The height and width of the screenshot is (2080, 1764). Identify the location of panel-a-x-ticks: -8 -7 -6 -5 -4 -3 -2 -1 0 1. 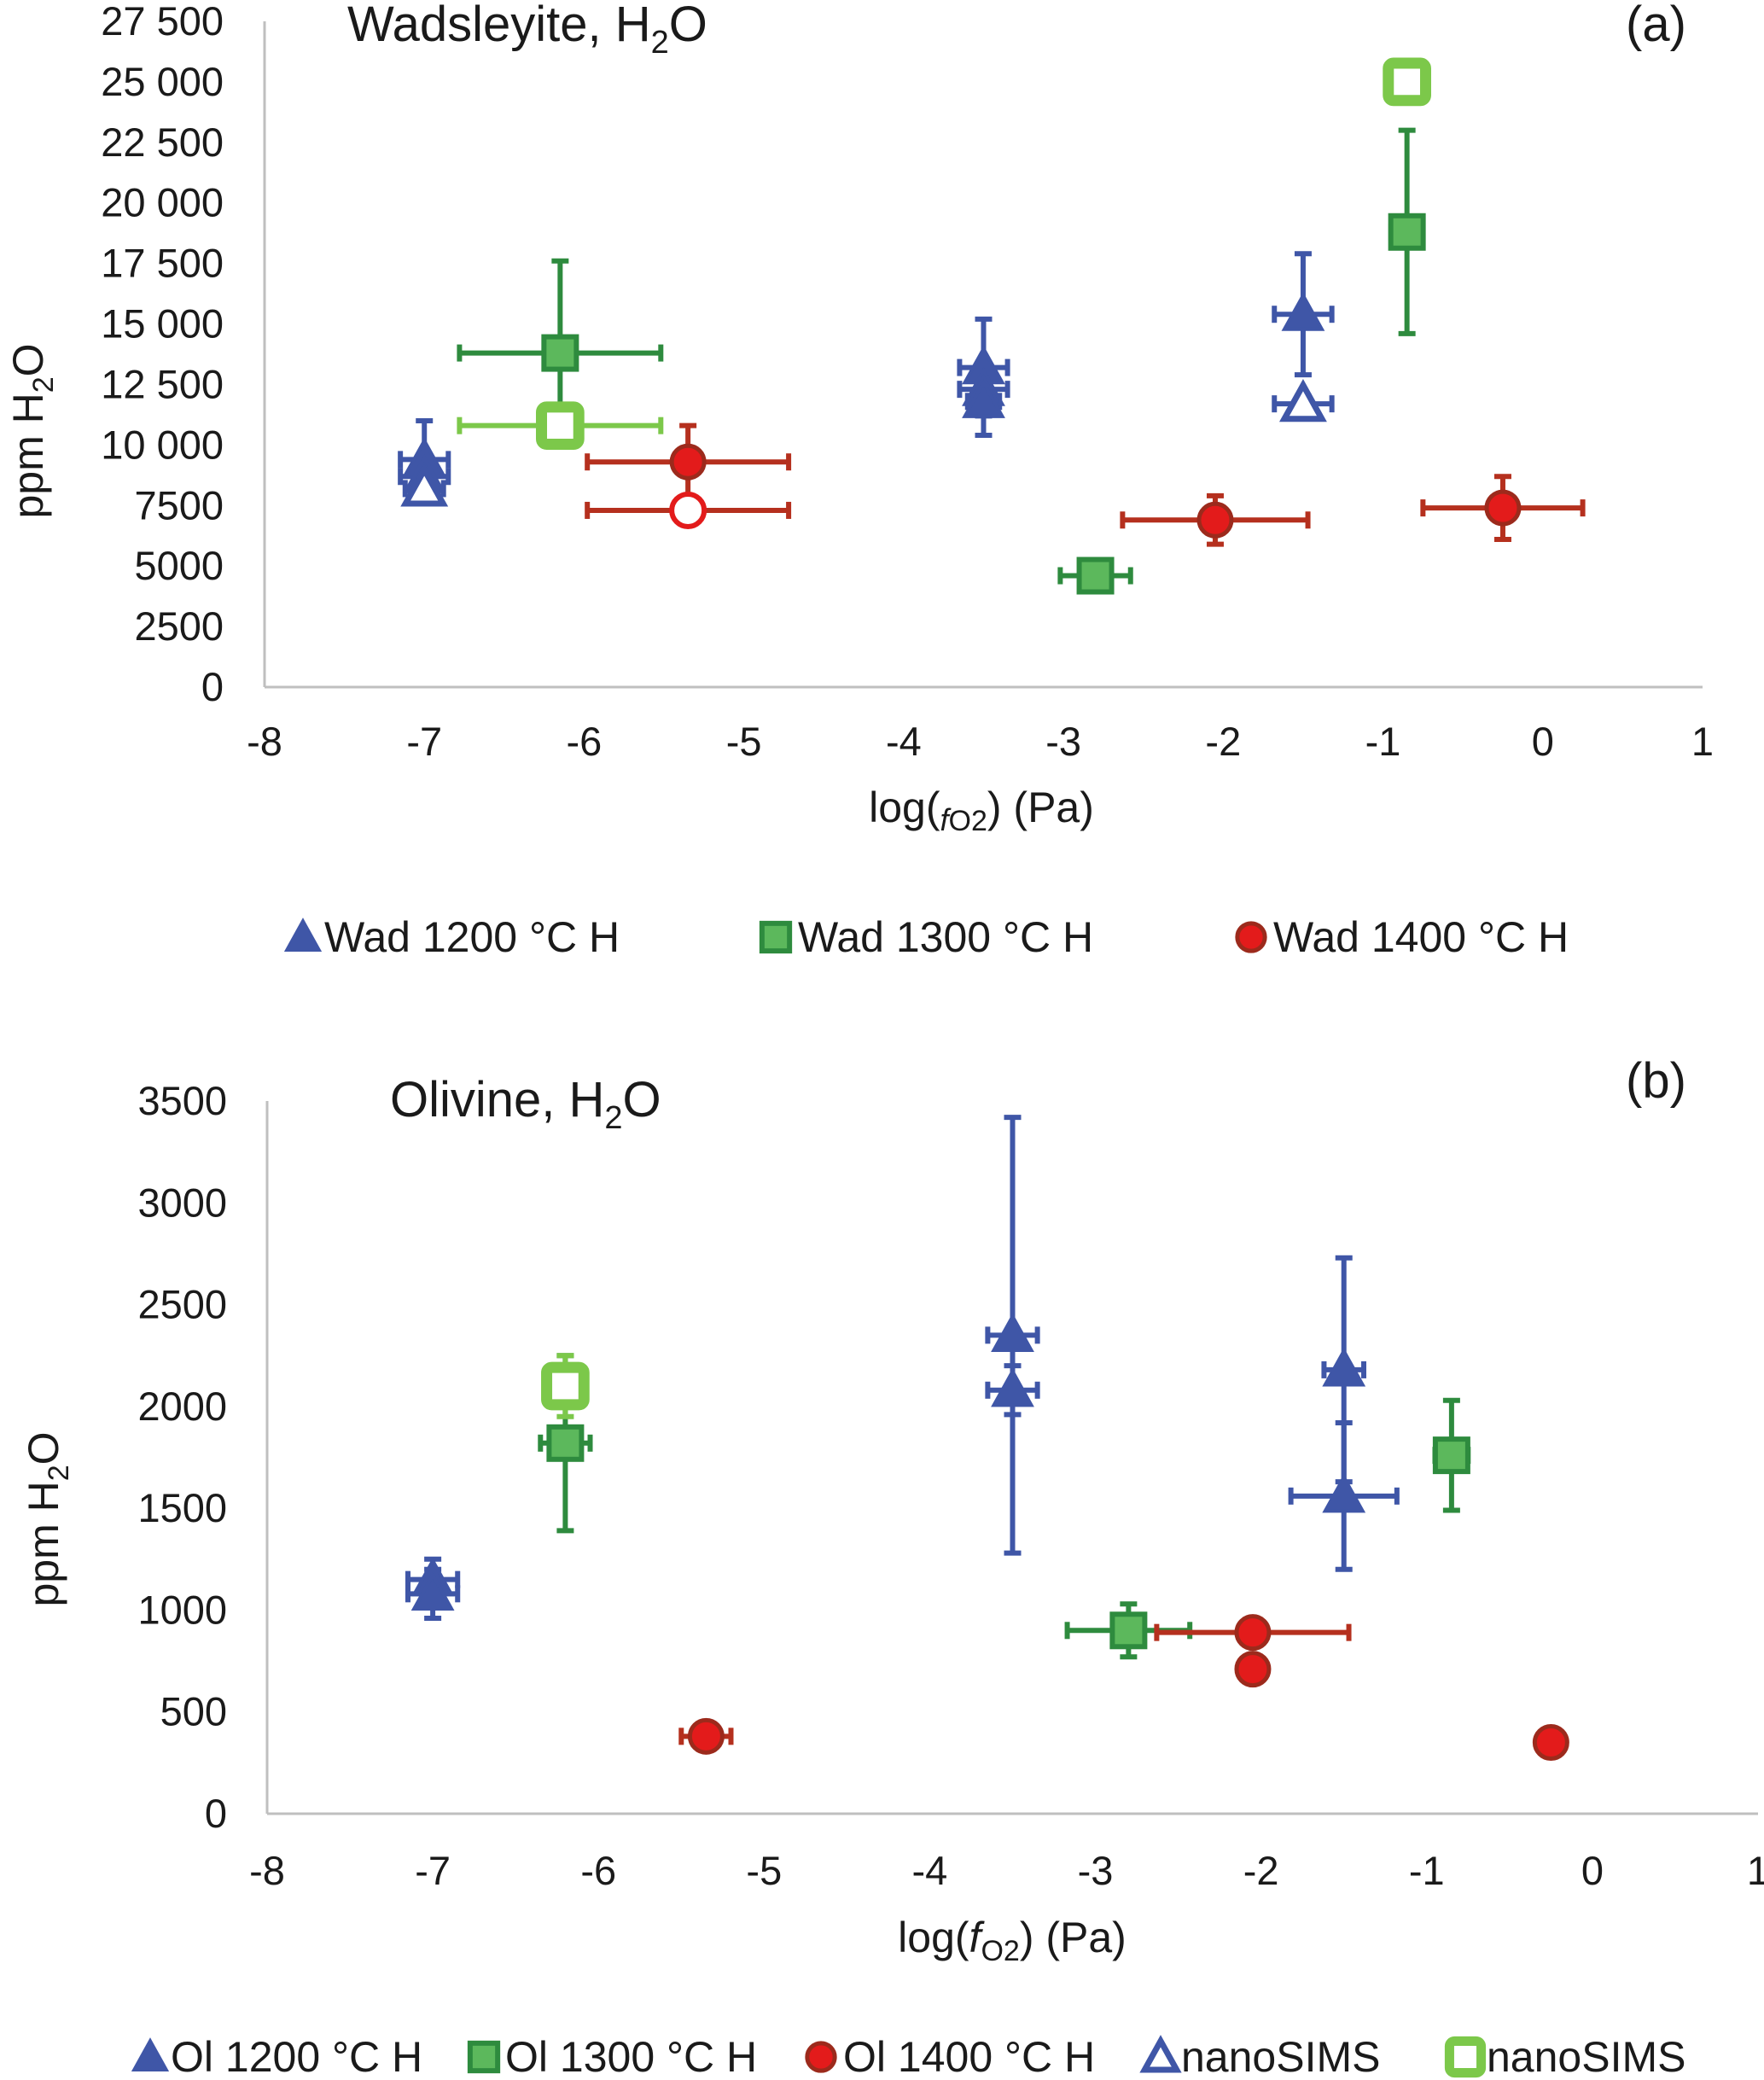
(981, 741).